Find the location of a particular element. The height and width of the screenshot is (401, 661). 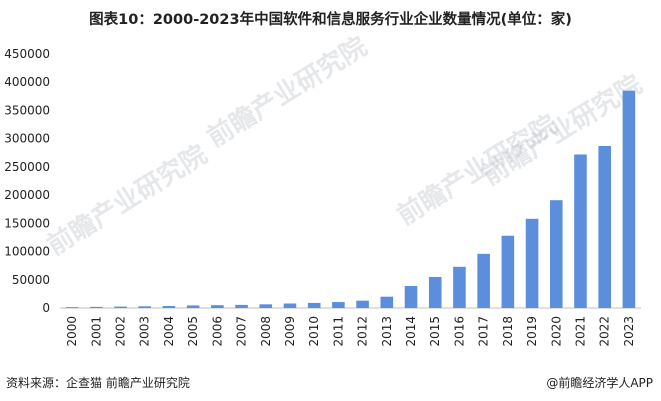

x-tick-label: 2014 is located at coordinates (411, 331).